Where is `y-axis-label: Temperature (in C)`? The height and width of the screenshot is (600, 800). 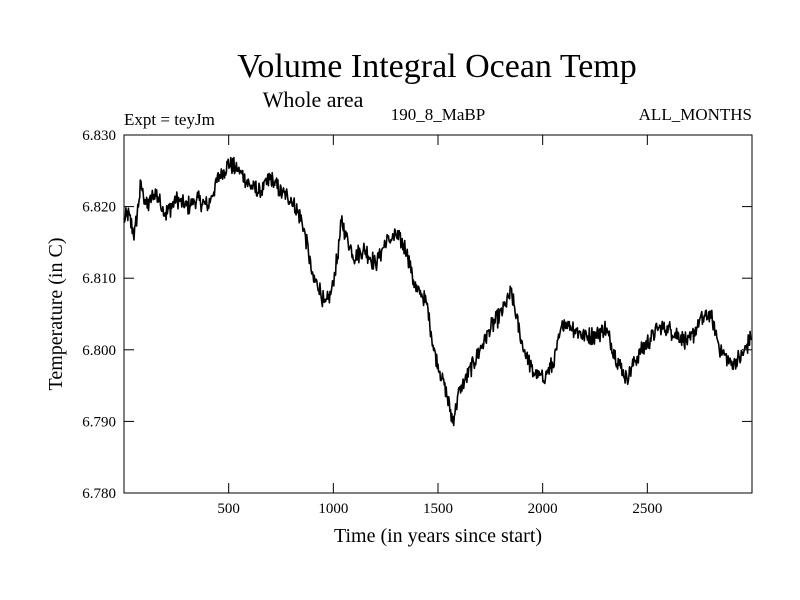
y-axis-label: Temperature (in C) is located at coordinates (56, 314).